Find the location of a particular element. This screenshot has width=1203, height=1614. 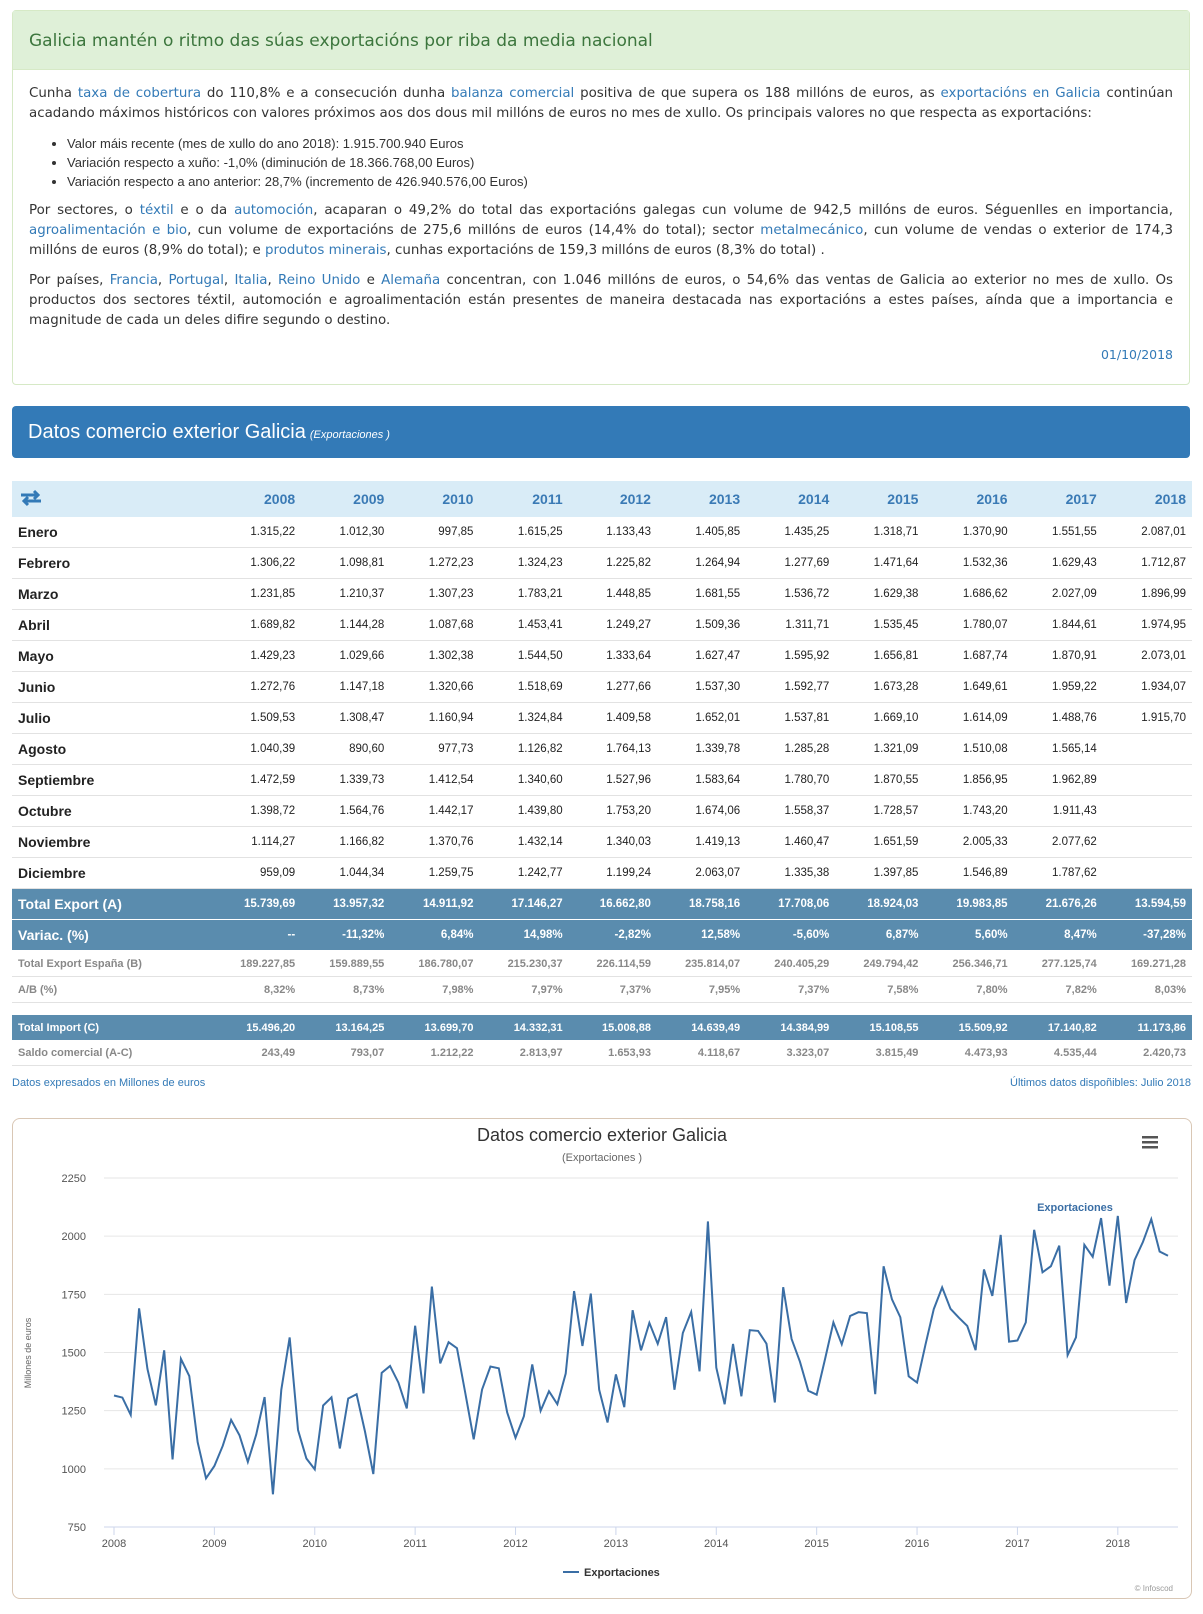

row-label: Mayo is located at coordinates (112, 656).